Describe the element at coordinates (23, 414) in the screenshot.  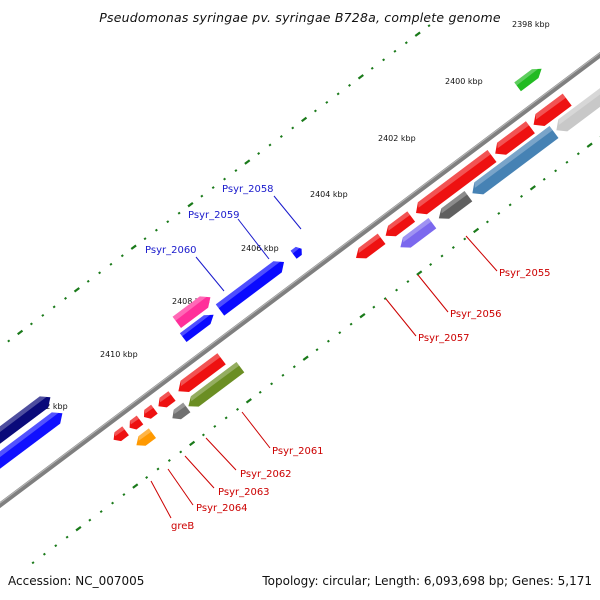
I see `forward-gene-navy-long-highlight` at that location.